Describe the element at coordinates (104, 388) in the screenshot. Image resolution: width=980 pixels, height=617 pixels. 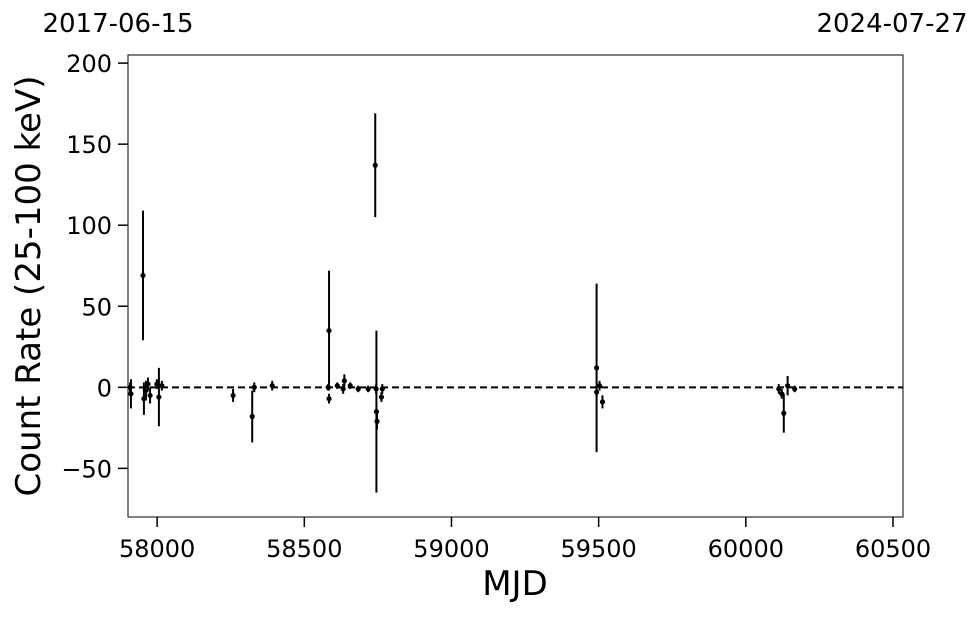
I see `y-tick-label: 0` at that location.